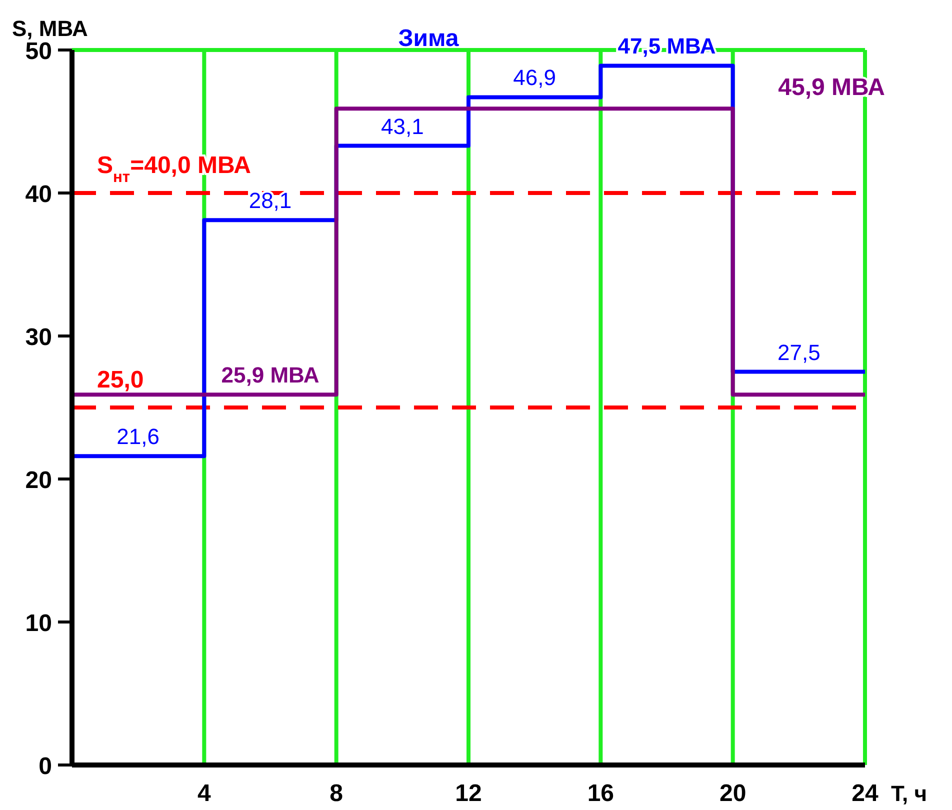  I want to click on x-tick-label: 16, so click(600, 793).